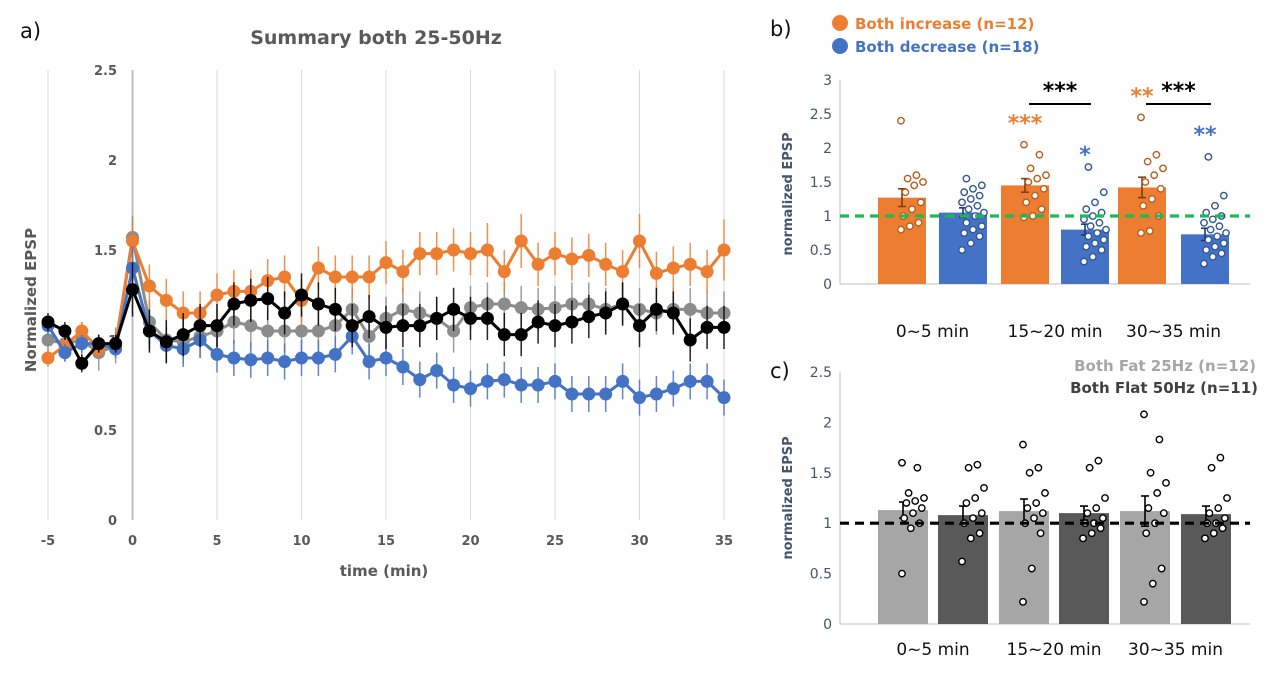  I want to click on category-label: 15~20 min, so click(1055, 332).